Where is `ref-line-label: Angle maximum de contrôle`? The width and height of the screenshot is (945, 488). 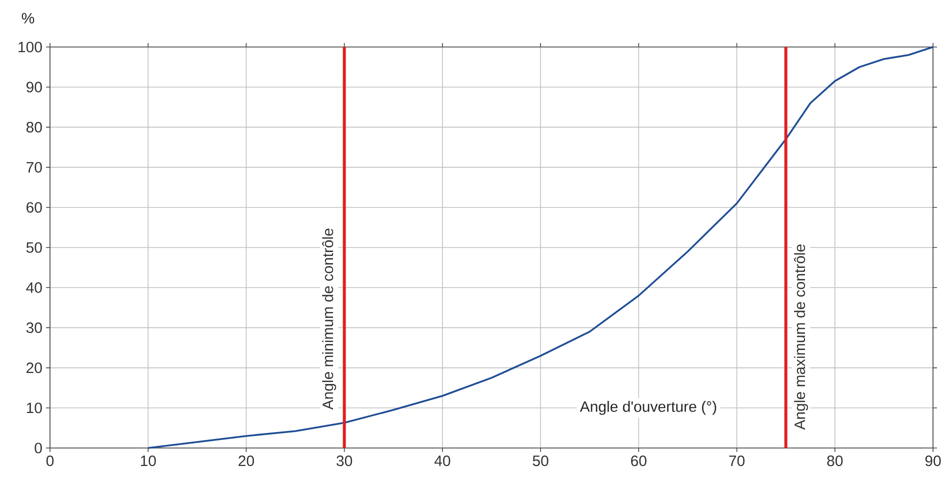 ref-line-label: Angle maximum de contrôle is located at coordinates (801, 337).